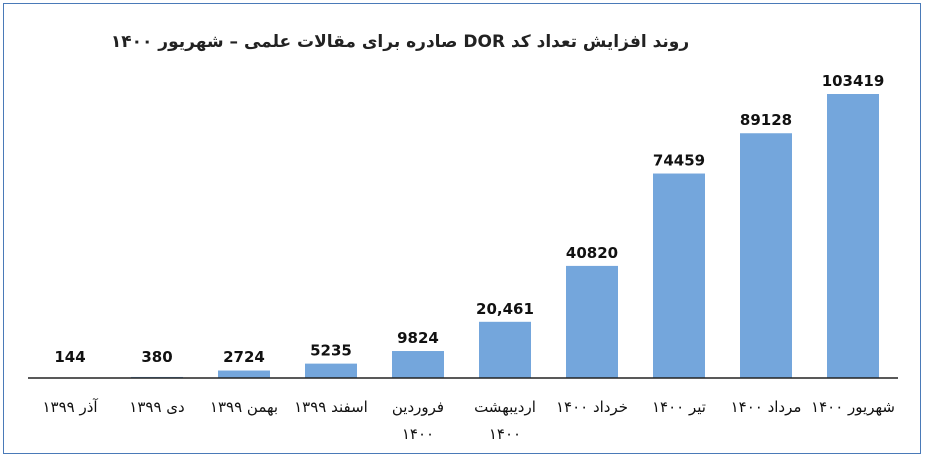 This screenshot has width=926, height=459. What do you see at coordinates (853, 81) in the screenshot?
I see `data-label-9: 103419` at bounding box center [853, 81].